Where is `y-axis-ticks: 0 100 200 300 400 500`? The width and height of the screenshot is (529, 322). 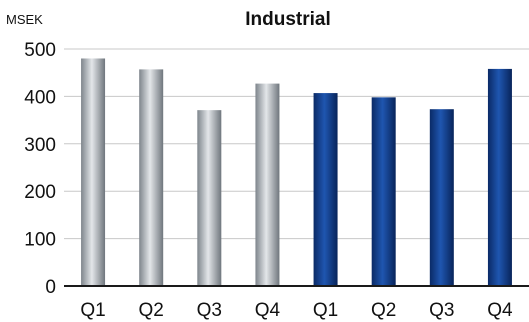 y-axis-ticks: 0 100 200 300 400 500 is located at coordinates (40, 169).